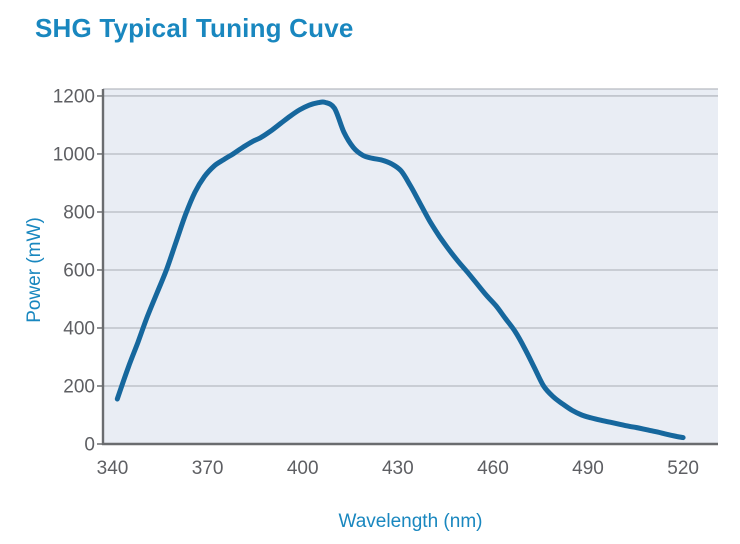  Describe the element at coordinates (74, 96) in the screenshot. I see `y-tick-label-1200: 1200` at that location.